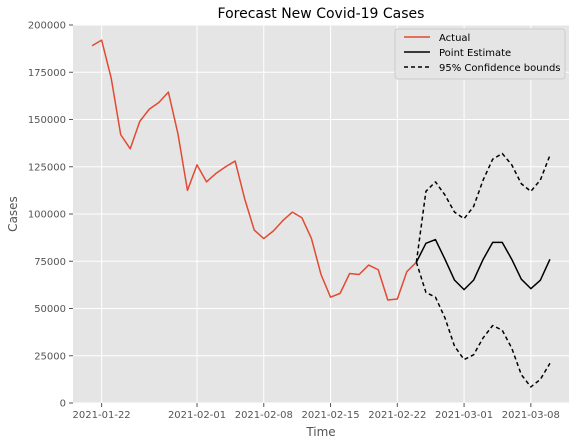  I want to click on x-tick-label: 2021-03-08, so click(531, 415).